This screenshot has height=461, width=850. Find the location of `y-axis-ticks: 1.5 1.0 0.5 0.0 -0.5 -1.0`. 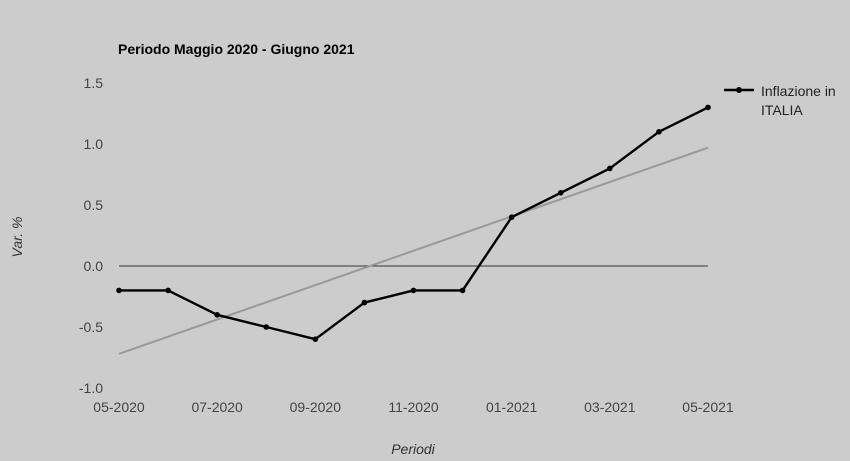

y-axis-ticks: 1.5 1.0 0.5 0.0 -0.5 -1.0 is located at coordinates (91, 235).